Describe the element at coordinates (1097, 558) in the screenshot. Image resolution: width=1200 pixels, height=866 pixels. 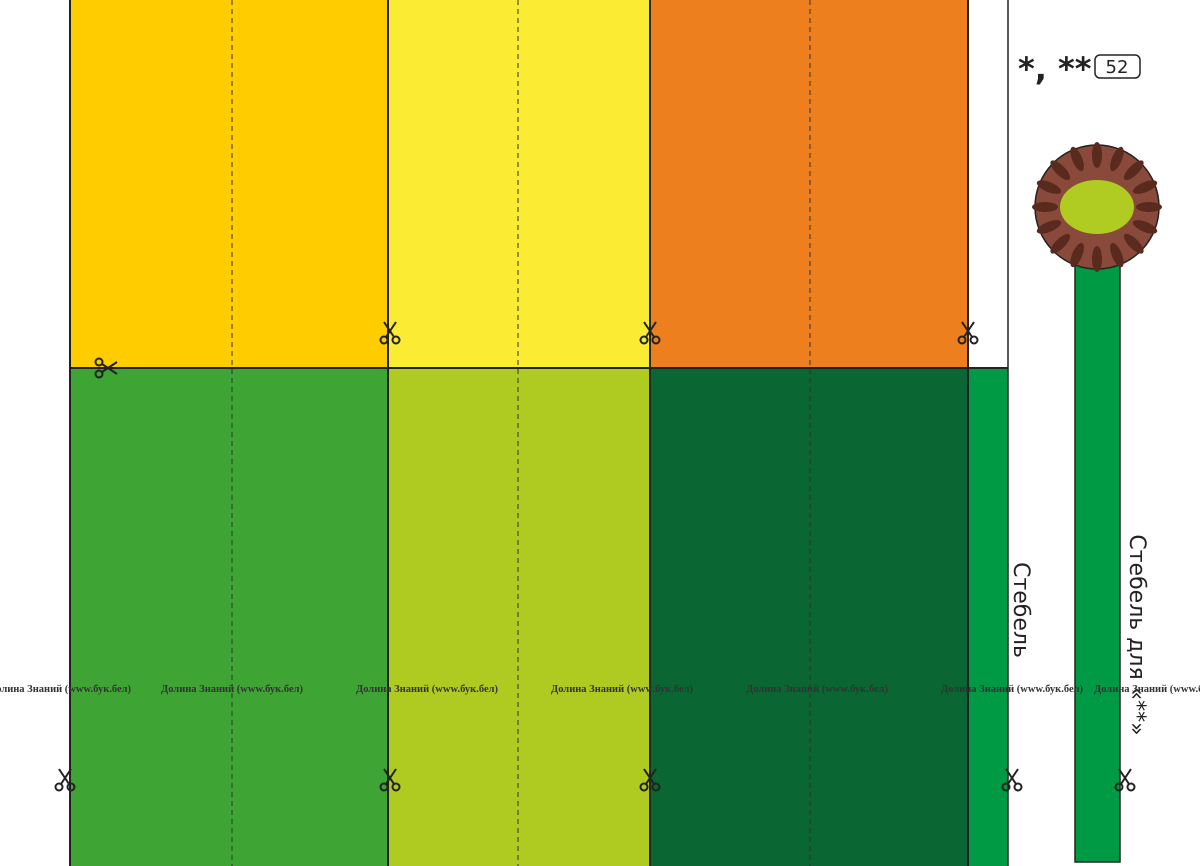
I see `stem` at that location.